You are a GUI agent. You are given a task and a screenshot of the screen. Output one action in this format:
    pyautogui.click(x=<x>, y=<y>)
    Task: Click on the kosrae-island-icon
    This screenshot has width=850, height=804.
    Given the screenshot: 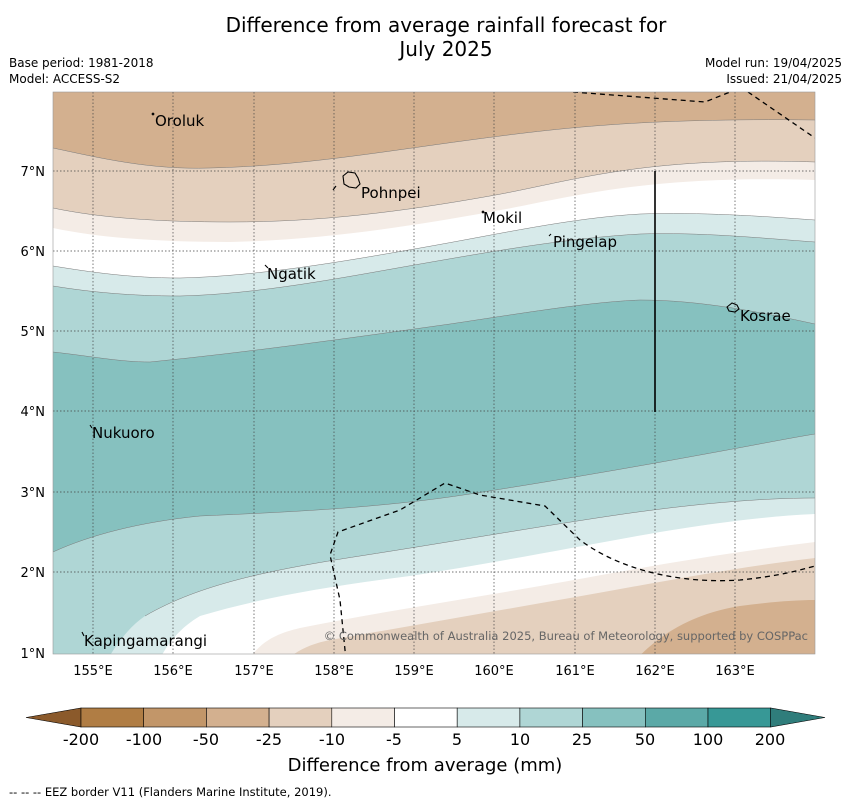 What is the action you would take?
    pyautogui.click(x=733, y=307)
    